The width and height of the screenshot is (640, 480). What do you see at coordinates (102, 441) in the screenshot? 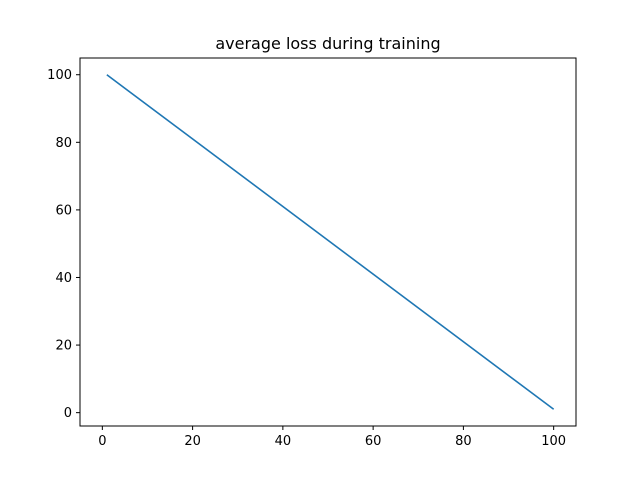
I see `x-tick-label: 0` at bounding box center [102, 441].